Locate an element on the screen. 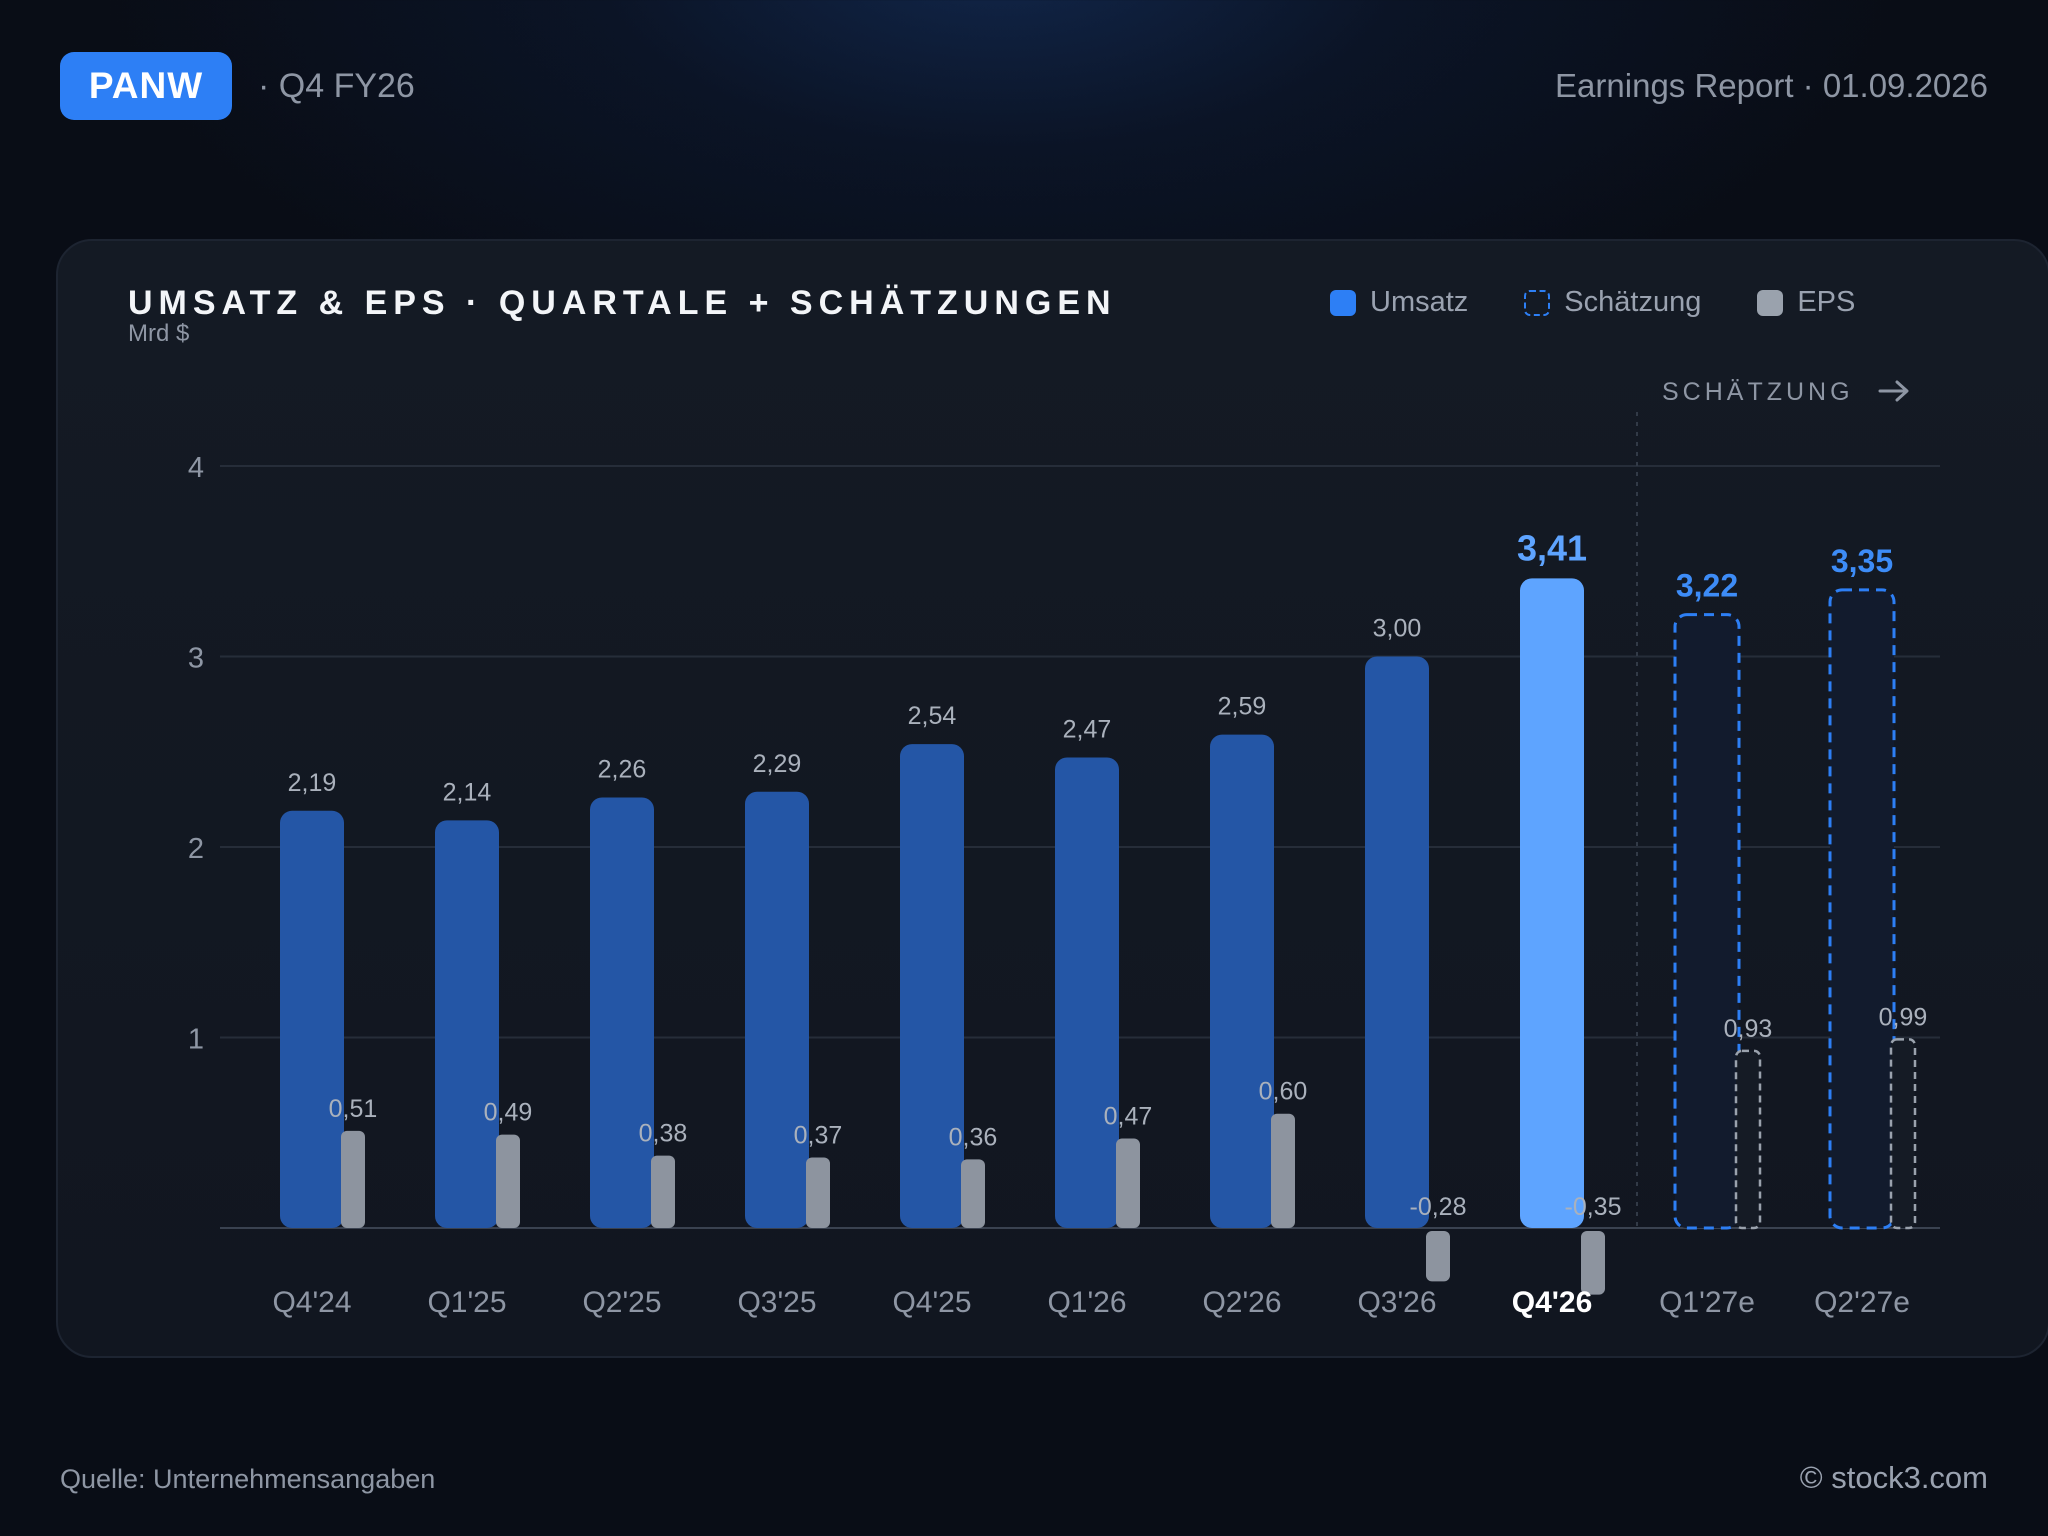 The height and width of the screenshot is (1536, 2048). eps-swatch is located at coordinates (1770, 302).